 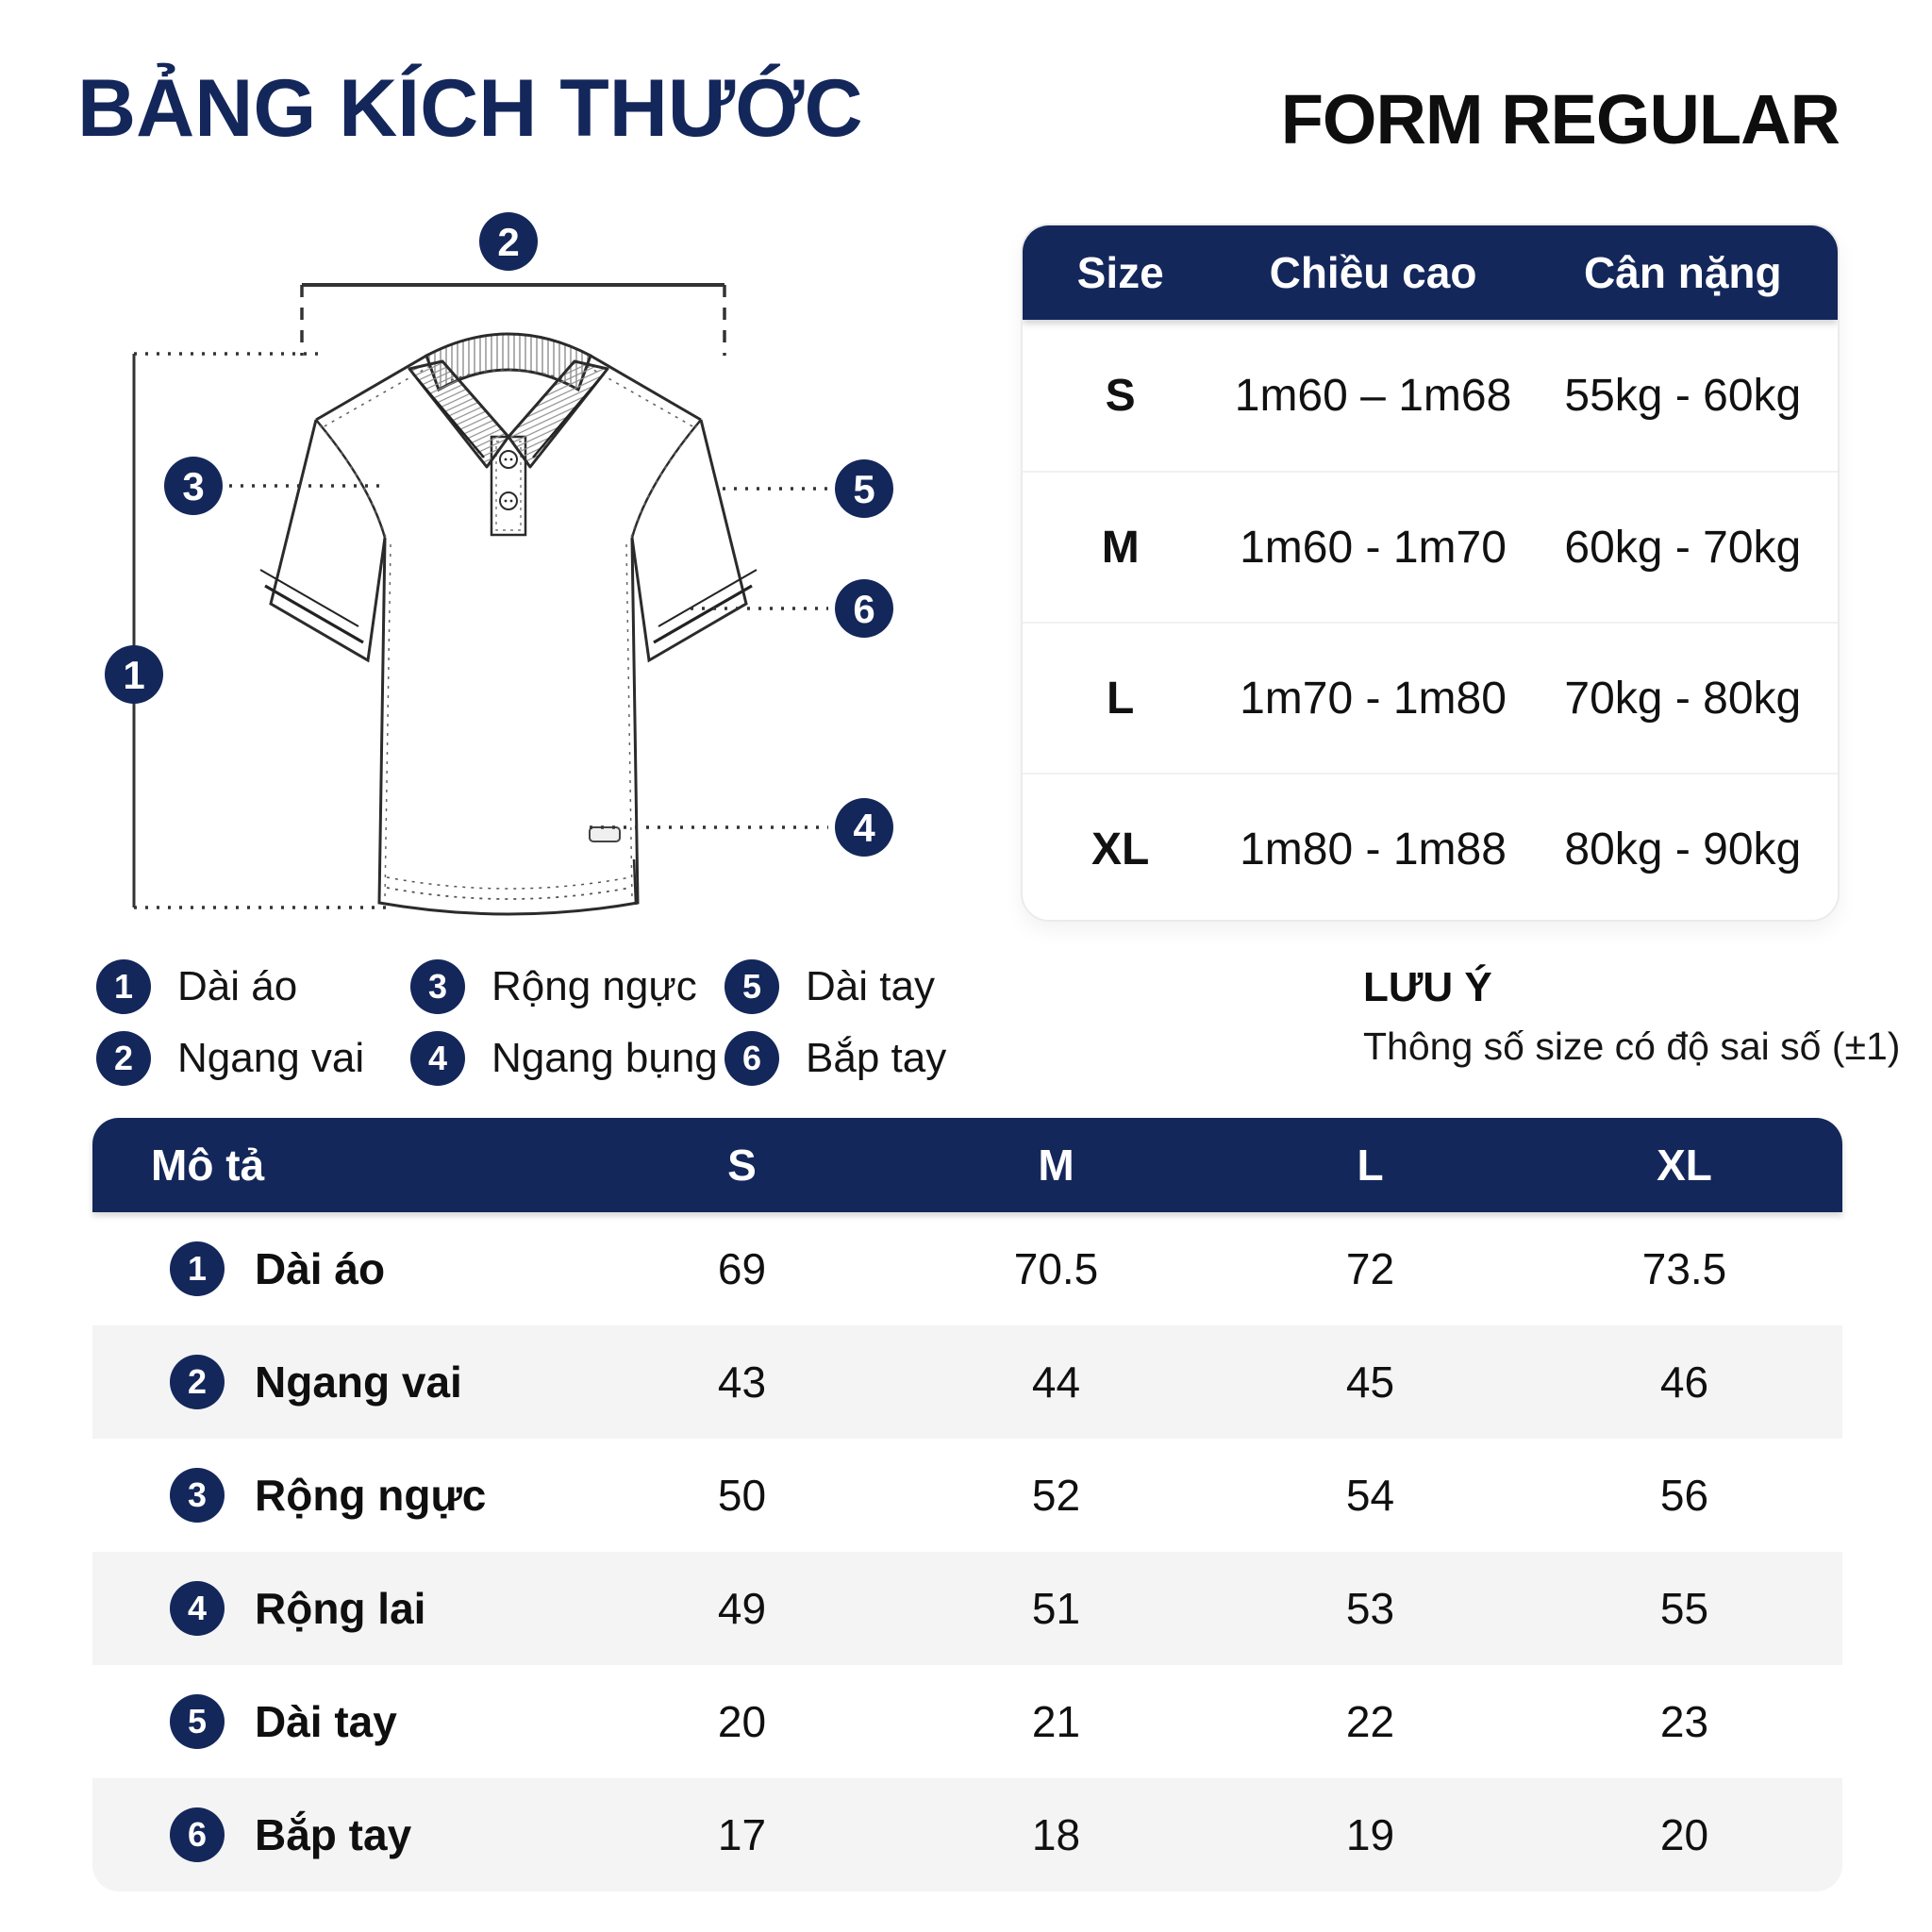 I want to click on row-label: Rộng ngực, so click(x=371, y=1496).